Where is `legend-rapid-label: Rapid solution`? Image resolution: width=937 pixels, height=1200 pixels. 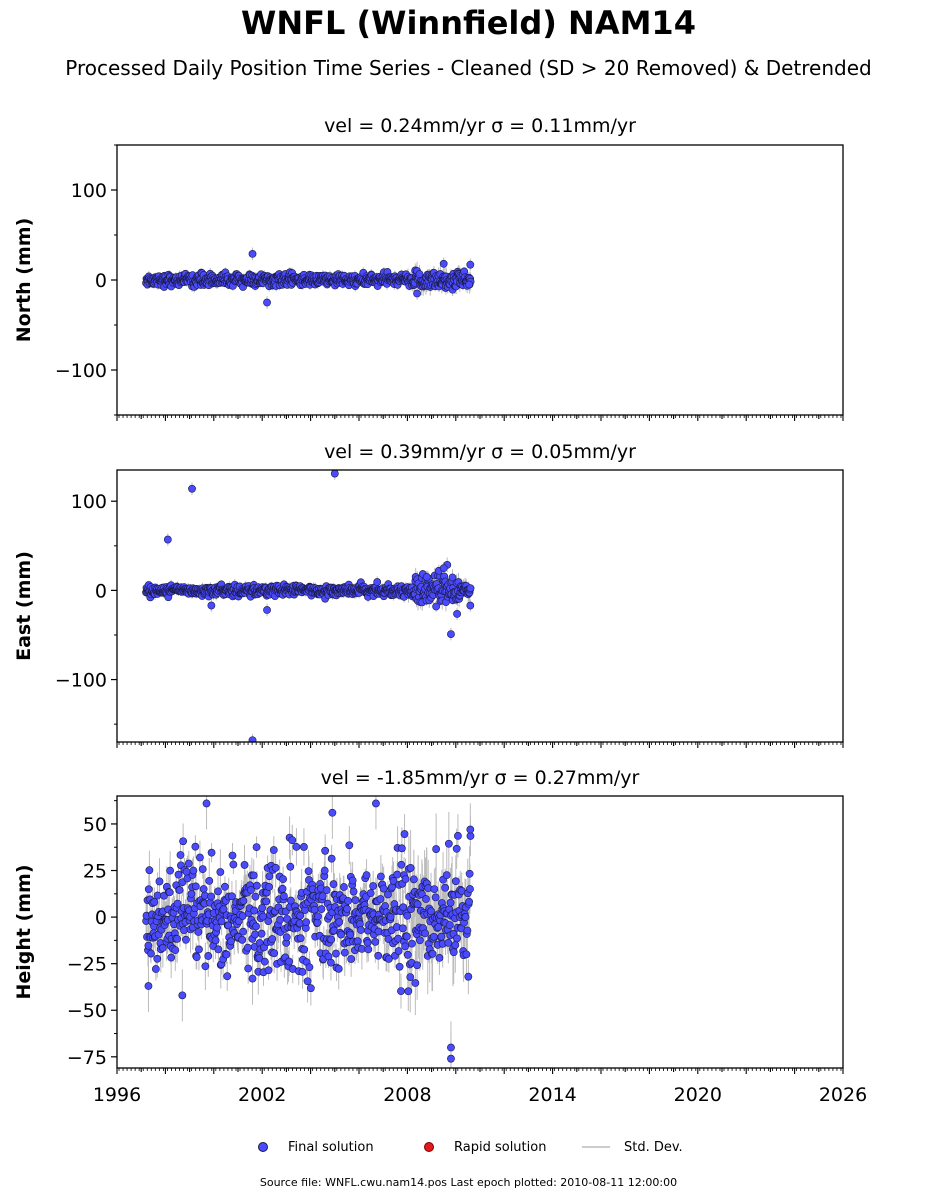 legend-rapid-label: Rapid solution is located at coordinates (500, 1147).